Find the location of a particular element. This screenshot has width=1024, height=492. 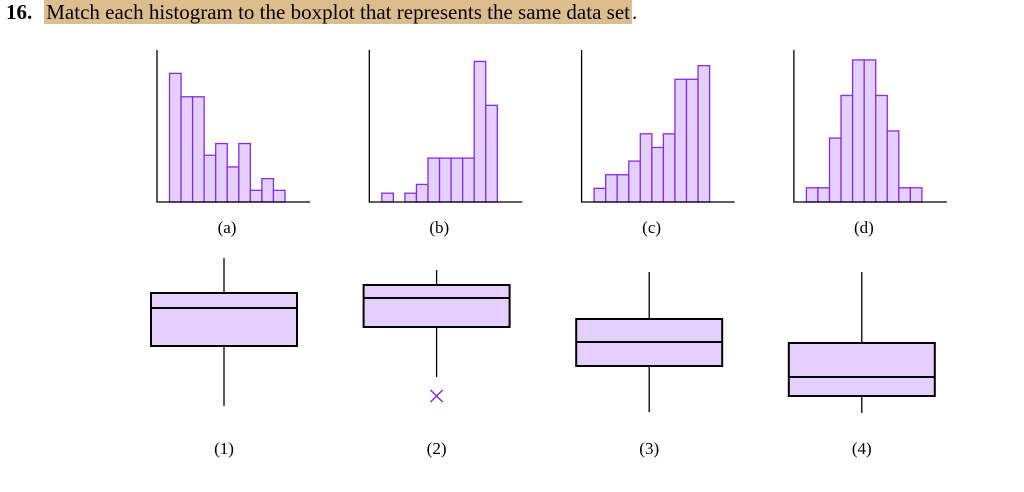

question-number: 16. is located at coordinates (19, 12).